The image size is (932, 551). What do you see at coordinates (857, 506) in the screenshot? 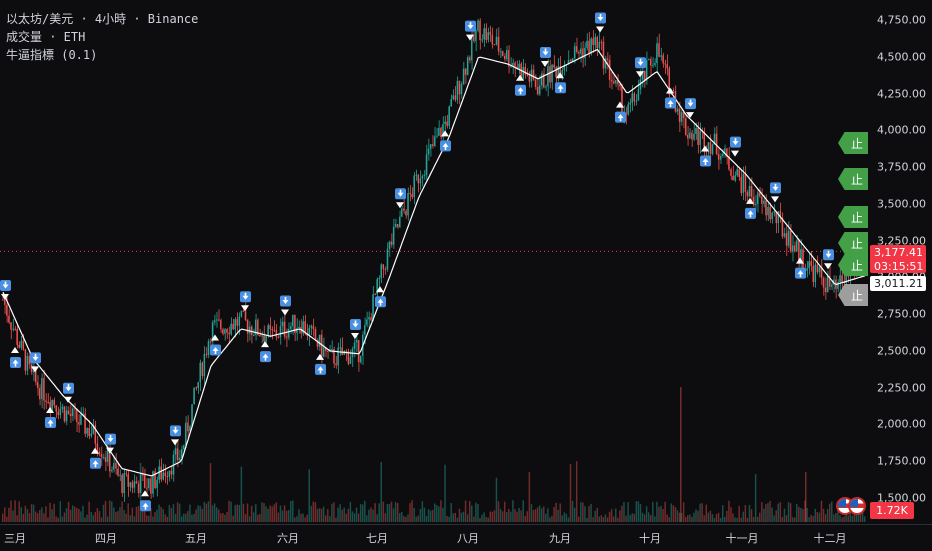
I see `us-flag-icon` at bounding box center [857, 506].